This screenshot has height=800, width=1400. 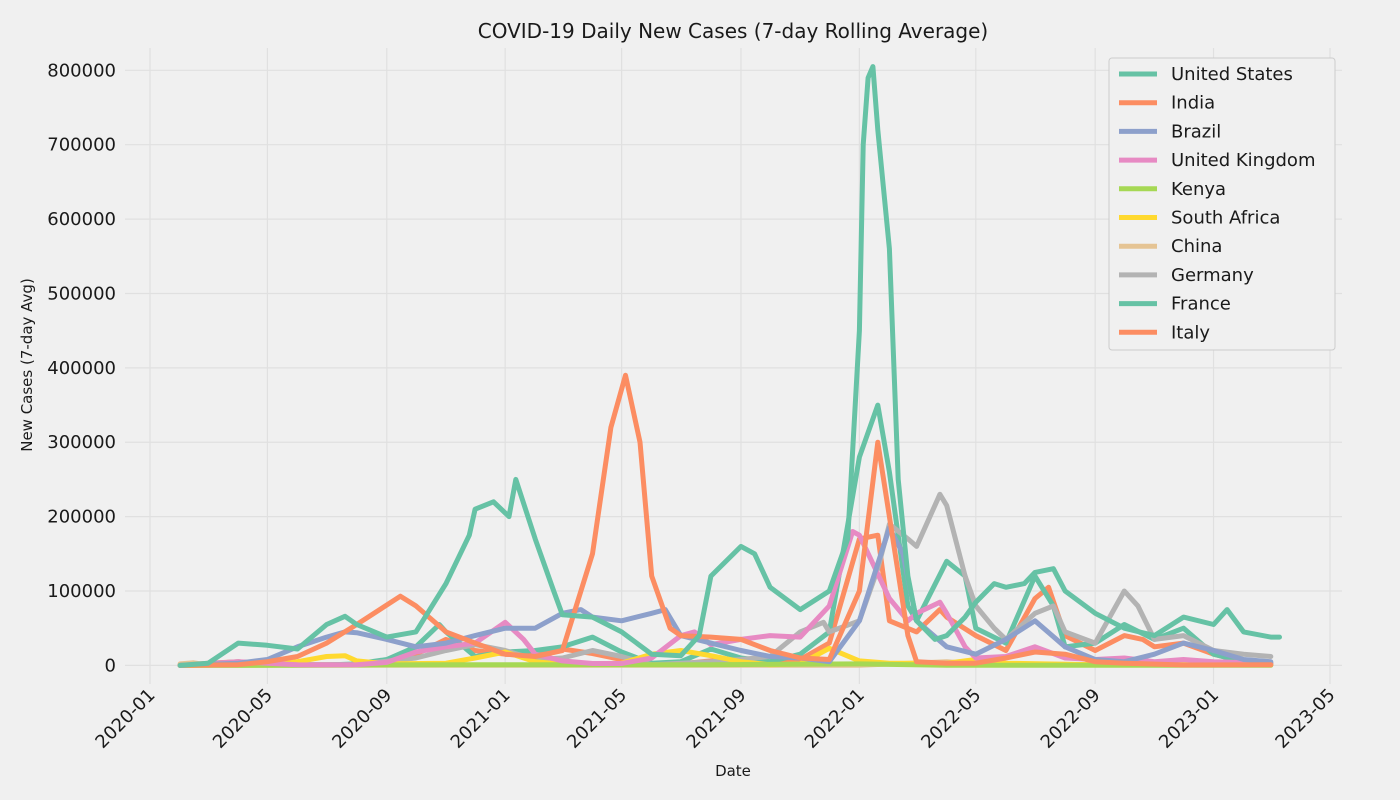 What do you see at coordinates (81, 219) in the screenshot?
I see `y-tick-label-6: 600000` at bounding box center [81, 219].